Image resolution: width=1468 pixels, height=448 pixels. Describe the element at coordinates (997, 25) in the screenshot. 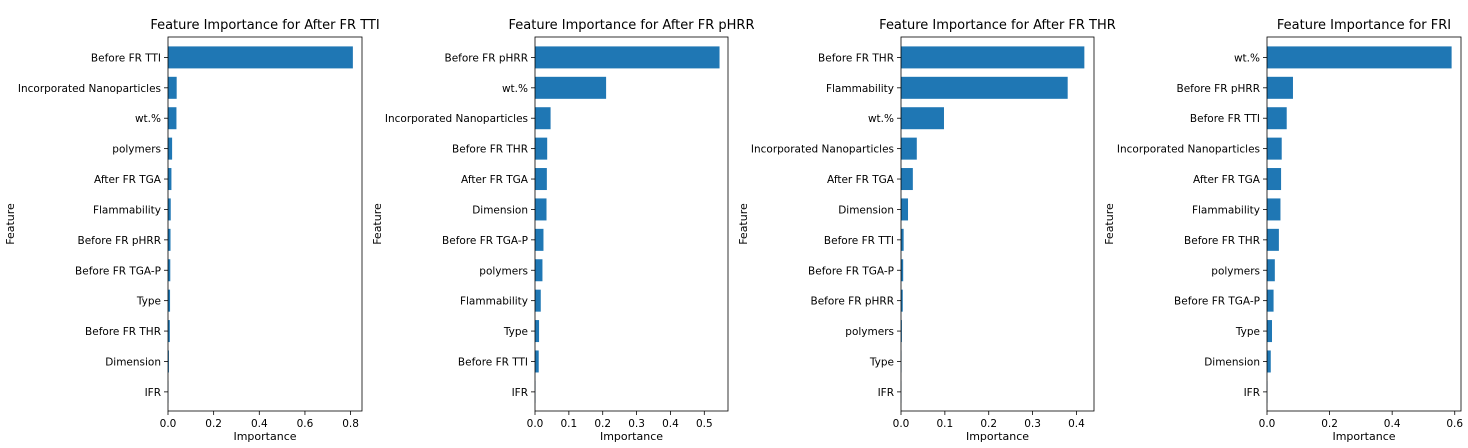

I see `chart-title: Feature Importance for After FR THR` at that location.